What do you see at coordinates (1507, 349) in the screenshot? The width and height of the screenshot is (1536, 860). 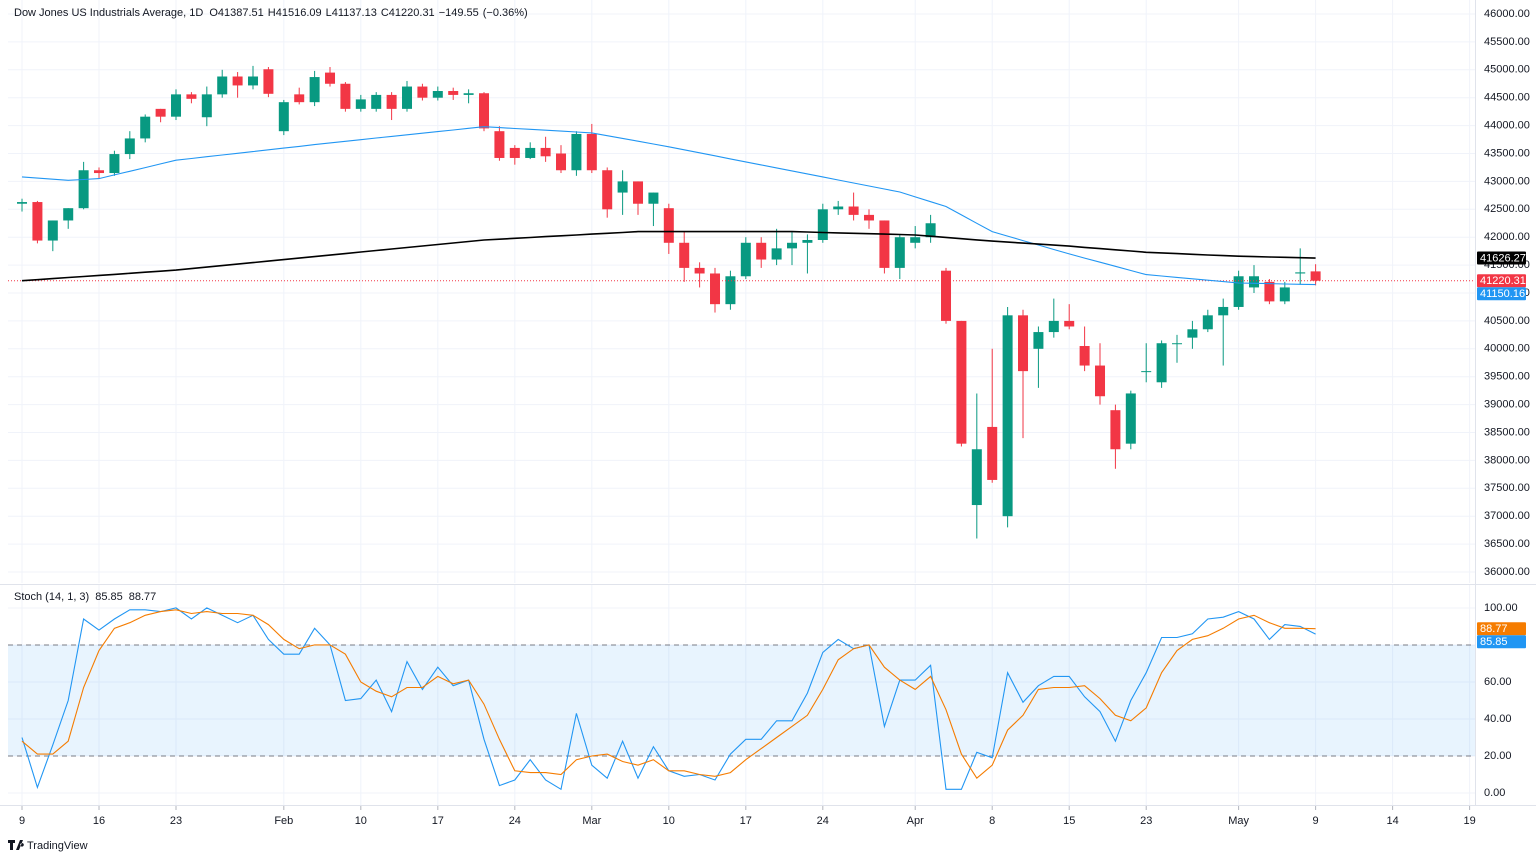 I see `y-tick-label: 40000.00` at bounding box center [1507, 349].